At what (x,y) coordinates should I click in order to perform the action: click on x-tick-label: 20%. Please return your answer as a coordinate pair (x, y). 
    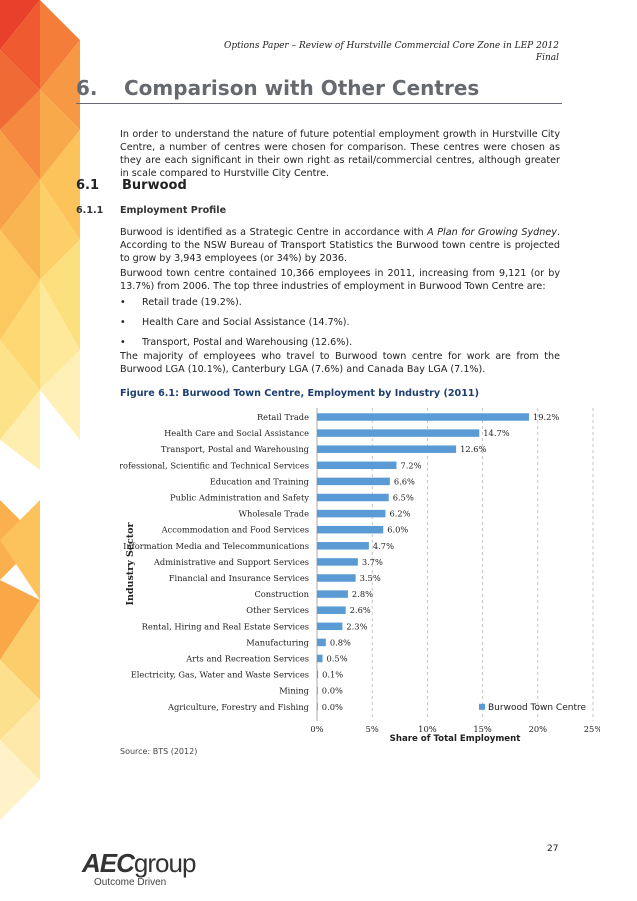
    Looking at the image, I should click on (538, 729).